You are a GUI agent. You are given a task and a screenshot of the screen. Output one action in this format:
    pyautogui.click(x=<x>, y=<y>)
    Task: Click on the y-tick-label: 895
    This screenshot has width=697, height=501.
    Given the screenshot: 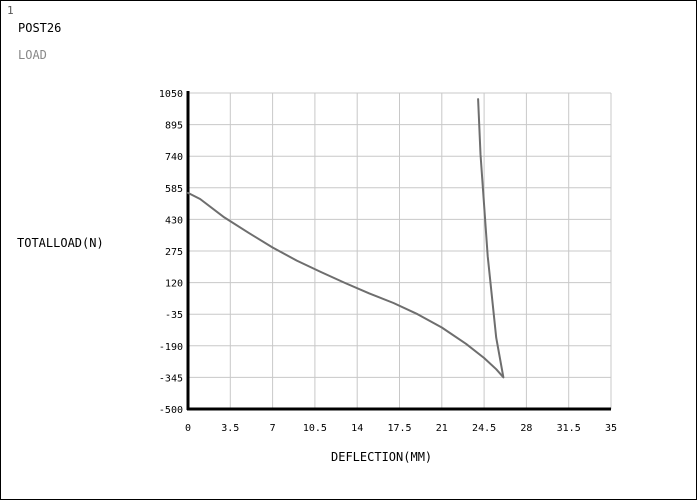 What is the action you would take?
    pyautogui.click(x=174, y=126)
    